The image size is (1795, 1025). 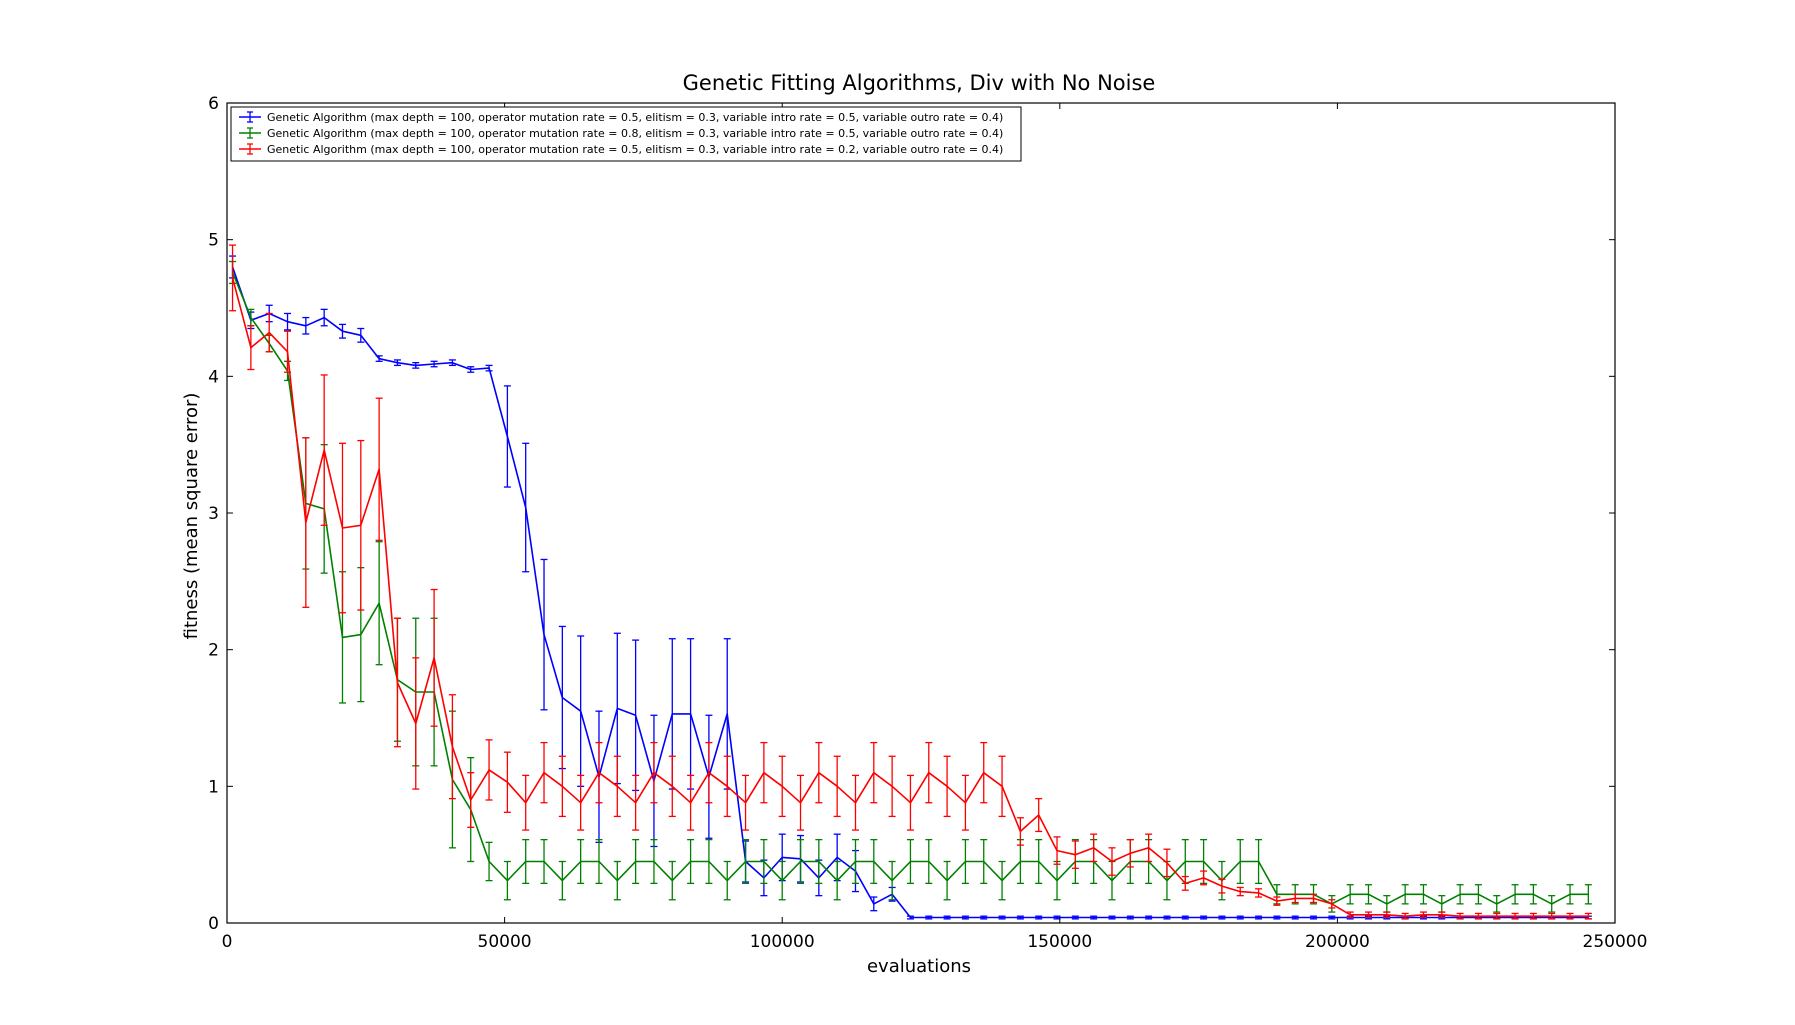 What do you see at coordinates (782, 942) in the screenshot?
I see `x-tick-label: 100000` at bounding box center [782, 942].